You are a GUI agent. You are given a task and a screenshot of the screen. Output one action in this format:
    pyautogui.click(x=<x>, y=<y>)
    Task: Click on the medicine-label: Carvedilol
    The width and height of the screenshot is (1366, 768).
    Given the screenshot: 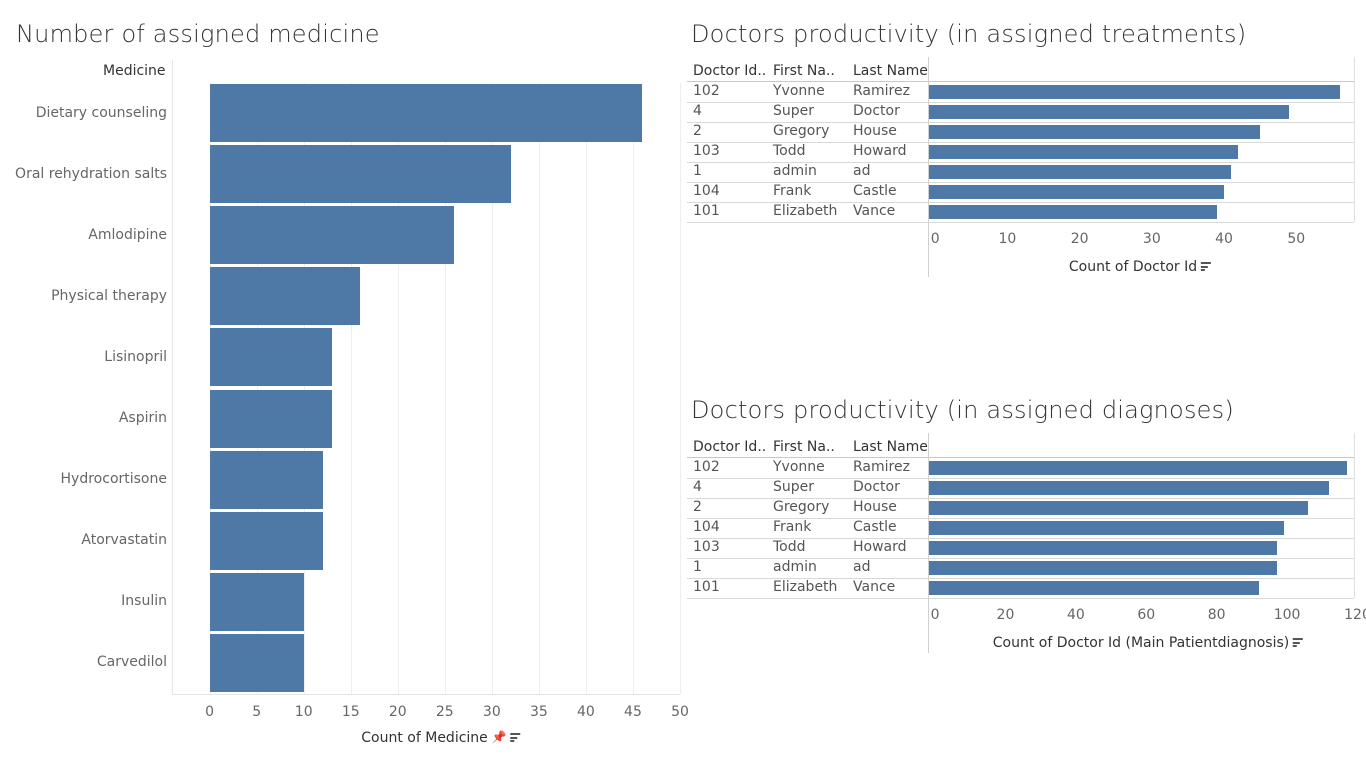 What is the action you would take?
    pyautogui.click(x=131, y=662)
    